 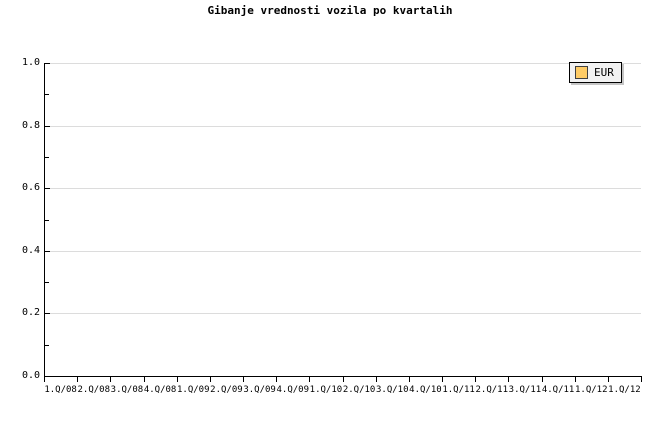 I want to click on x-axis-tick-label: 1.Q/08, so click(x=60, y=390).